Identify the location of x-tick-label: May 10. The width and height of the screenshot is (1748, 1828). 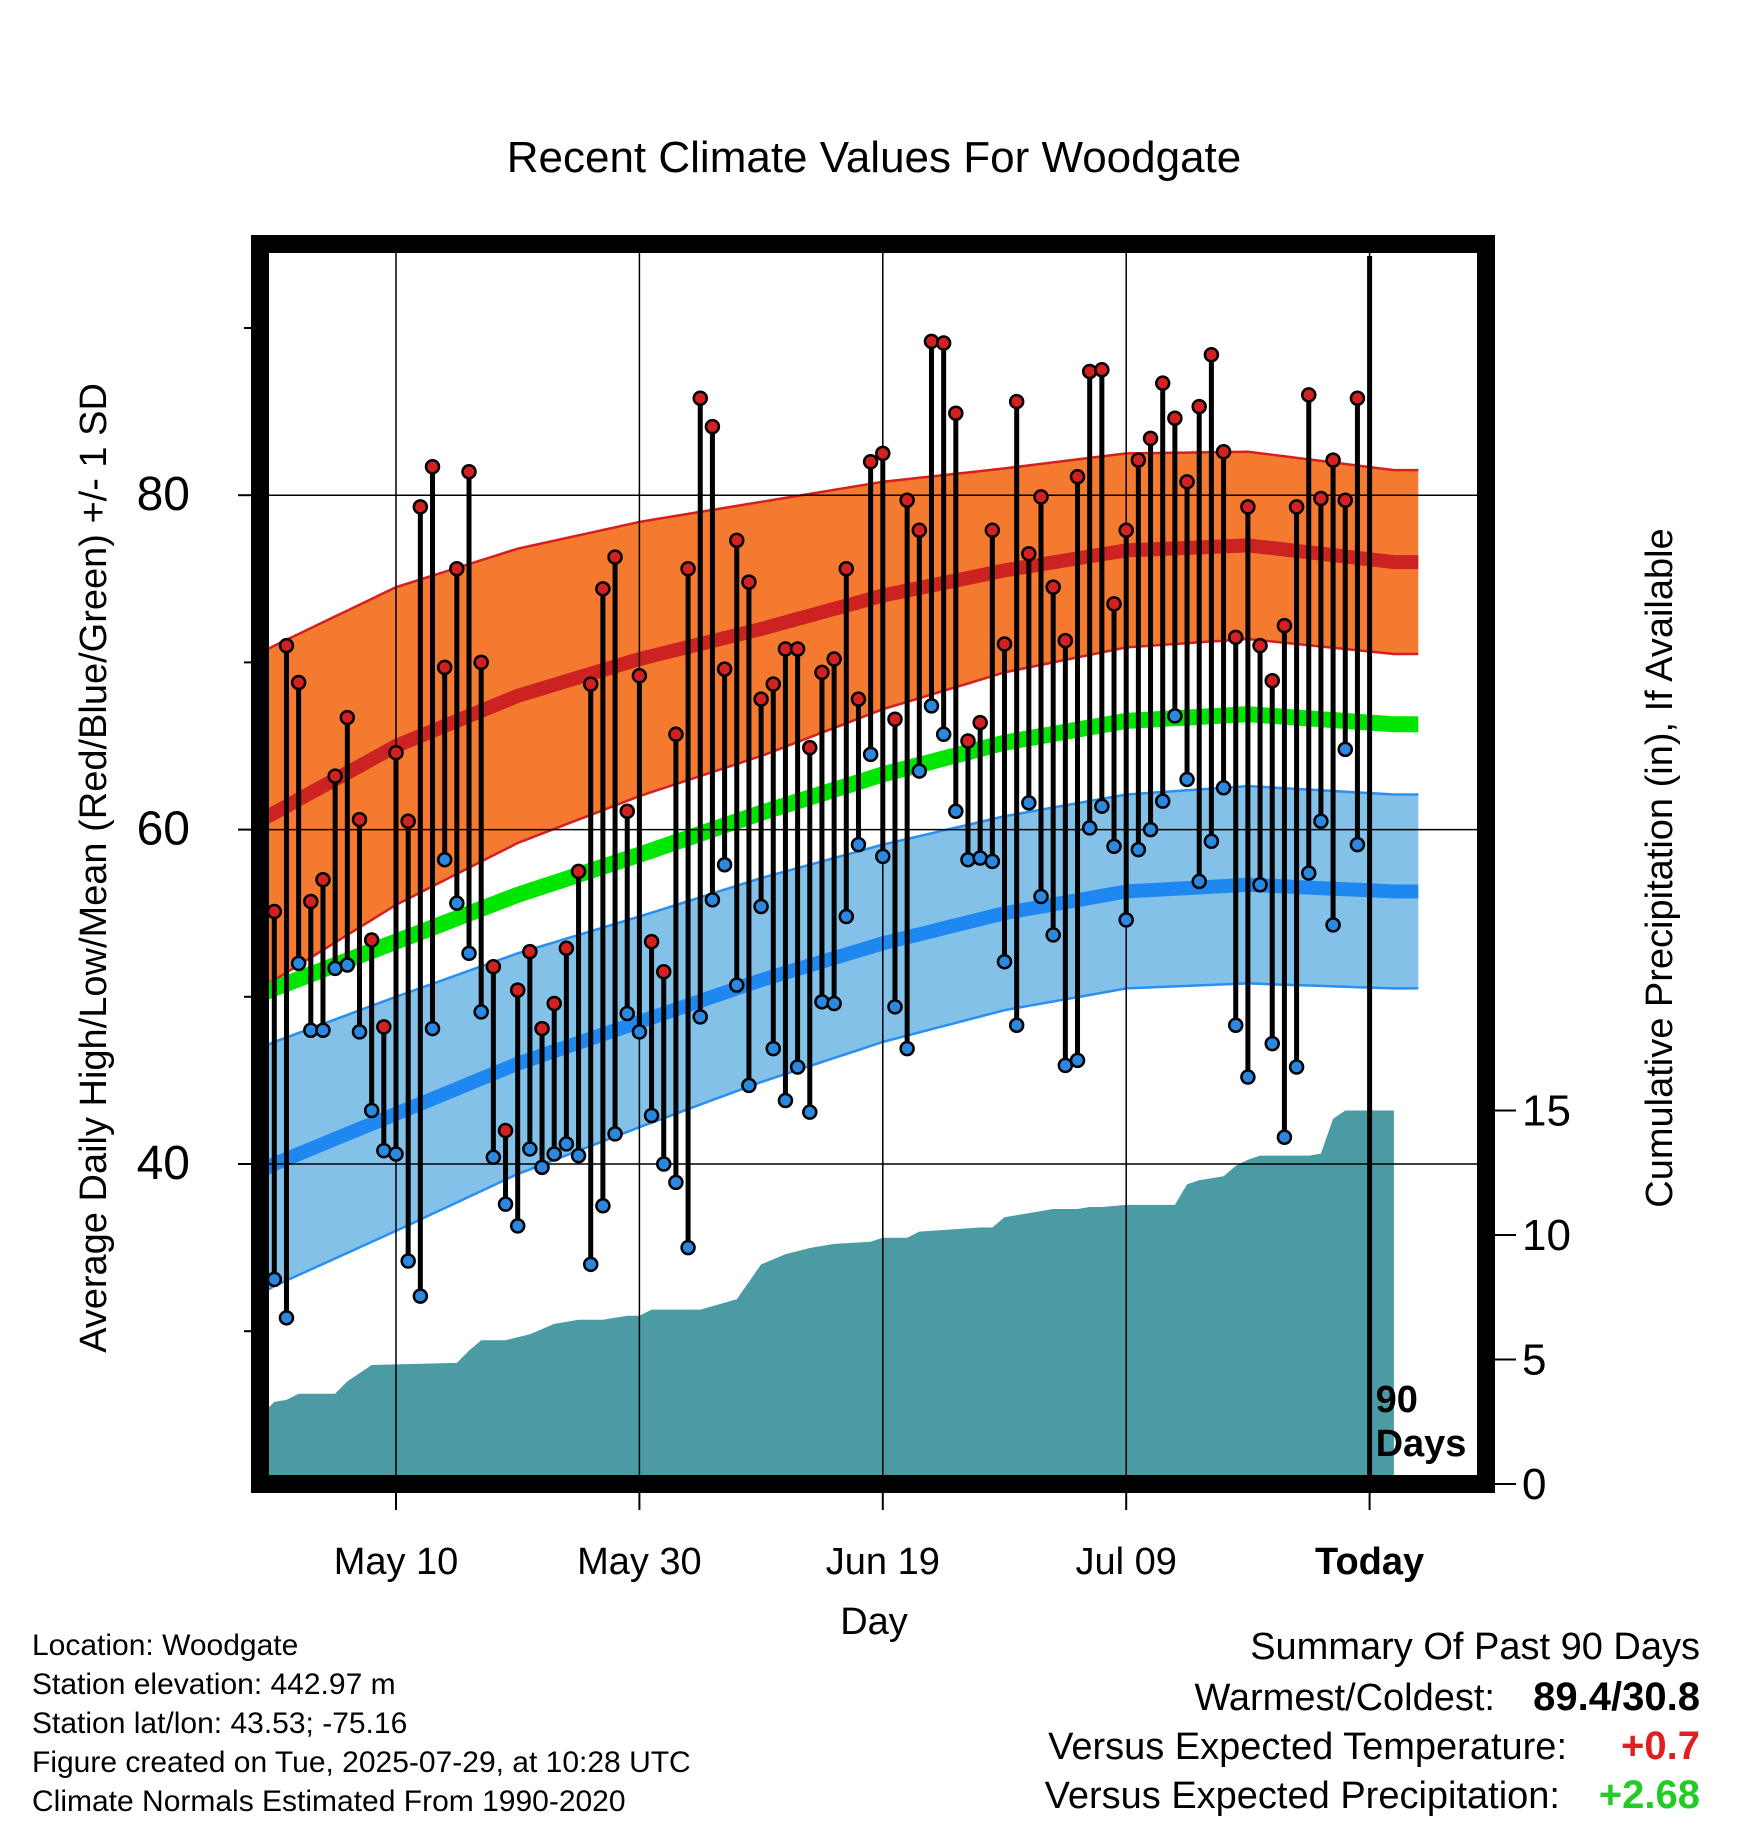
(396, 1562).